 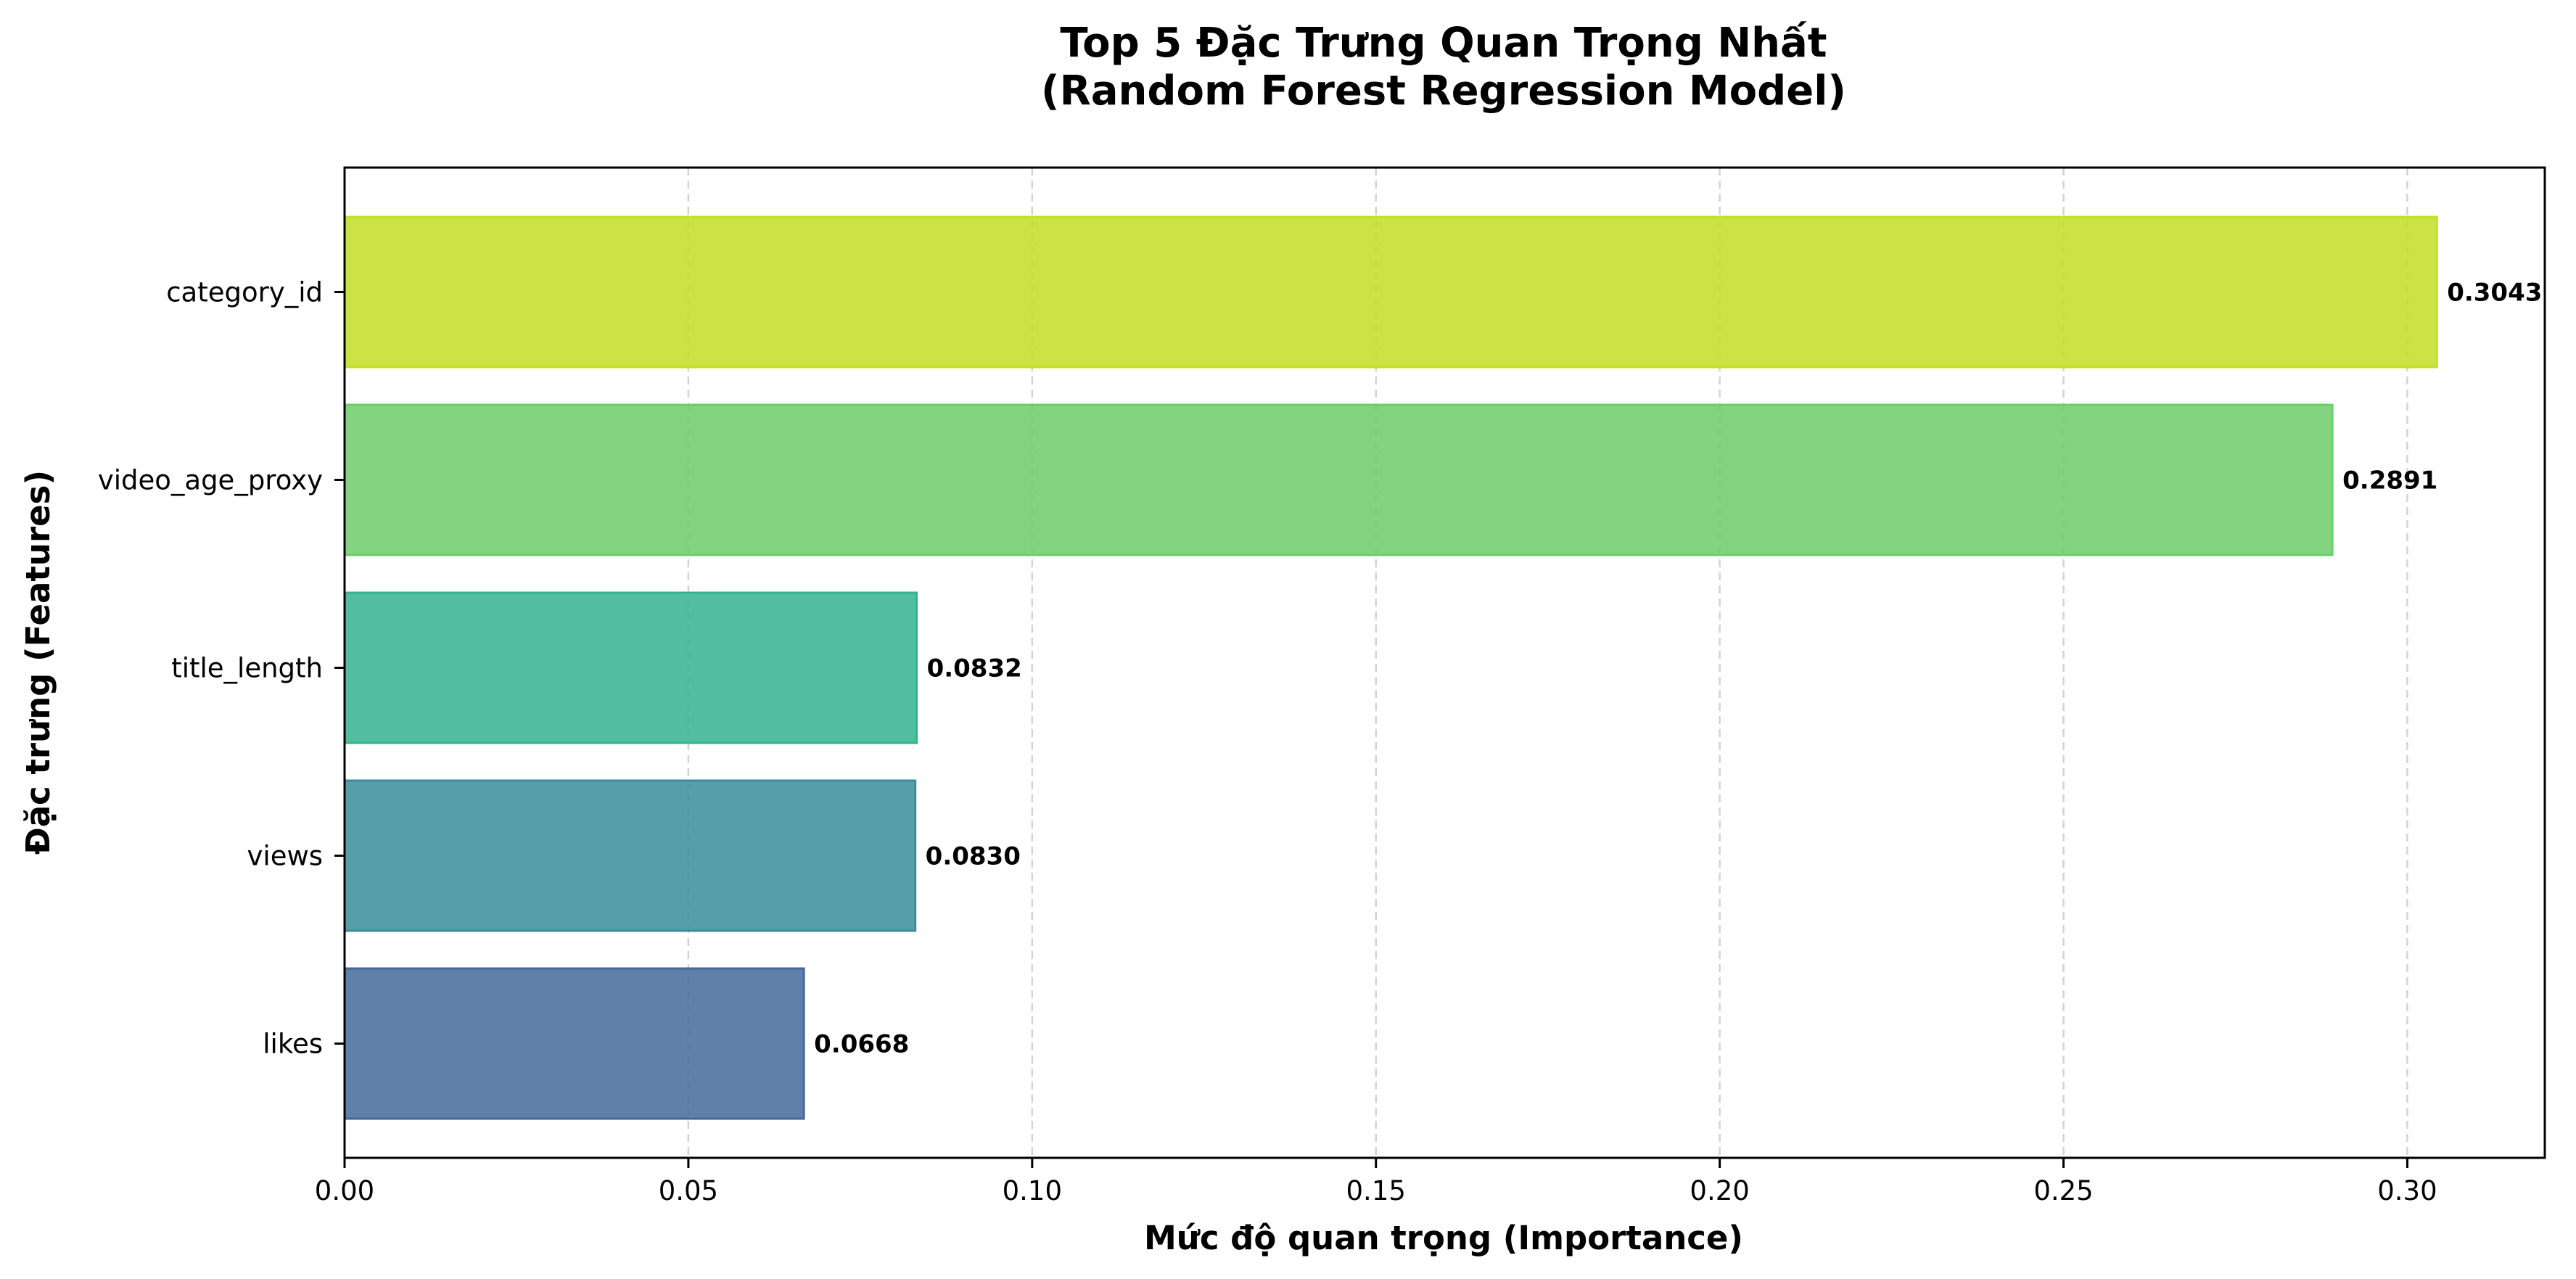 What do you see at coordinates (1719, 1190) in the screenshot?
I see `x-tick-label: 0.20` at bounding box center [1719, 1190].